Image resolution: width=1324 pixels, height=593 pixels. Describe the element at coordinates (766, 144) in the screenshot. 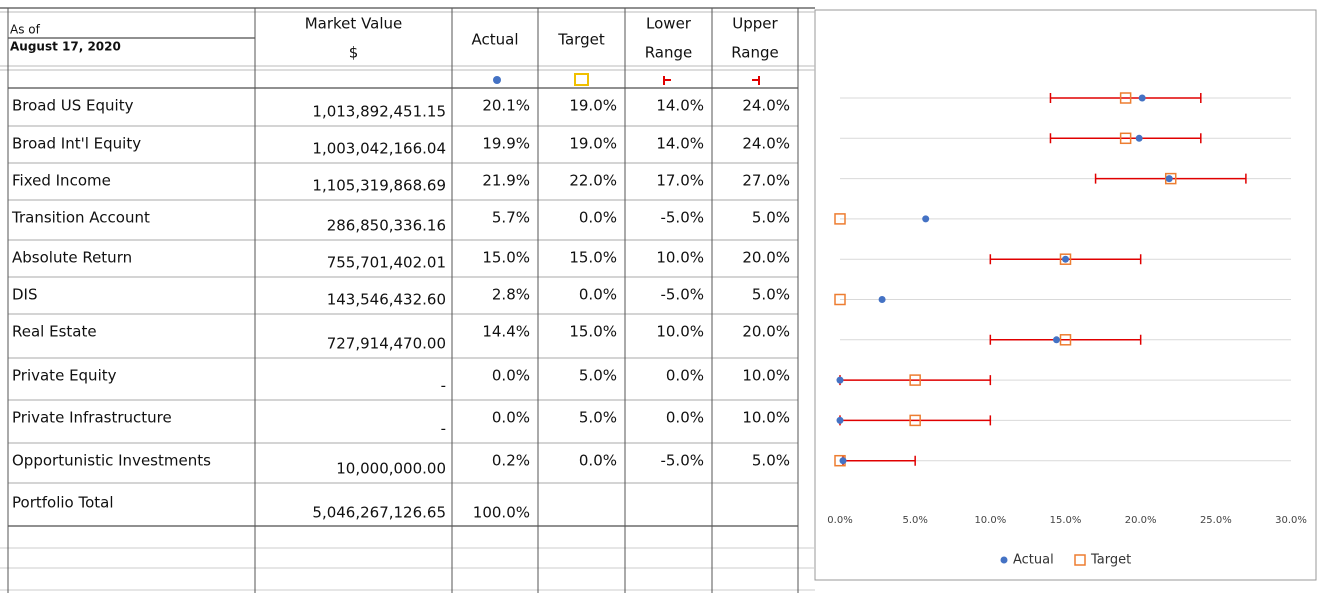

I see `percent-cell: 24.0%` at that location.